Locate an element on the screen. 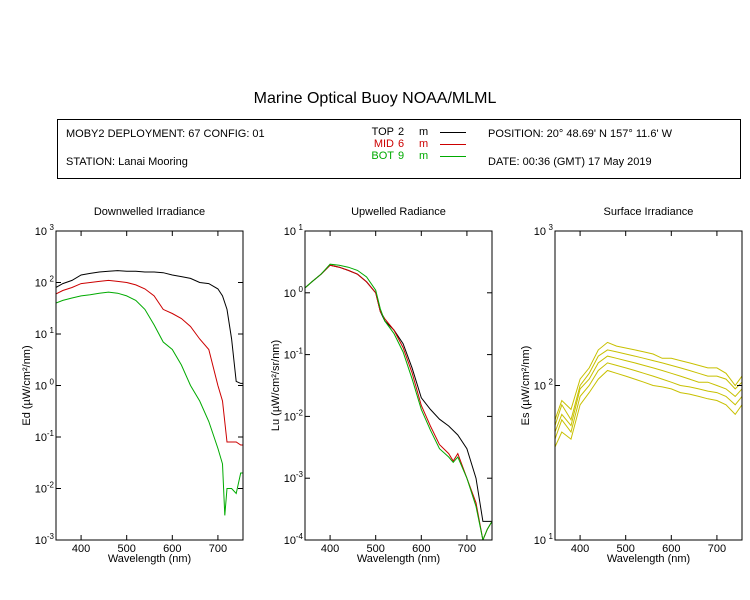 The image size is (750, 600). date-text: DATE: 00:36 (GMT) 17 May 2019 is located at coordinates (570, 162).